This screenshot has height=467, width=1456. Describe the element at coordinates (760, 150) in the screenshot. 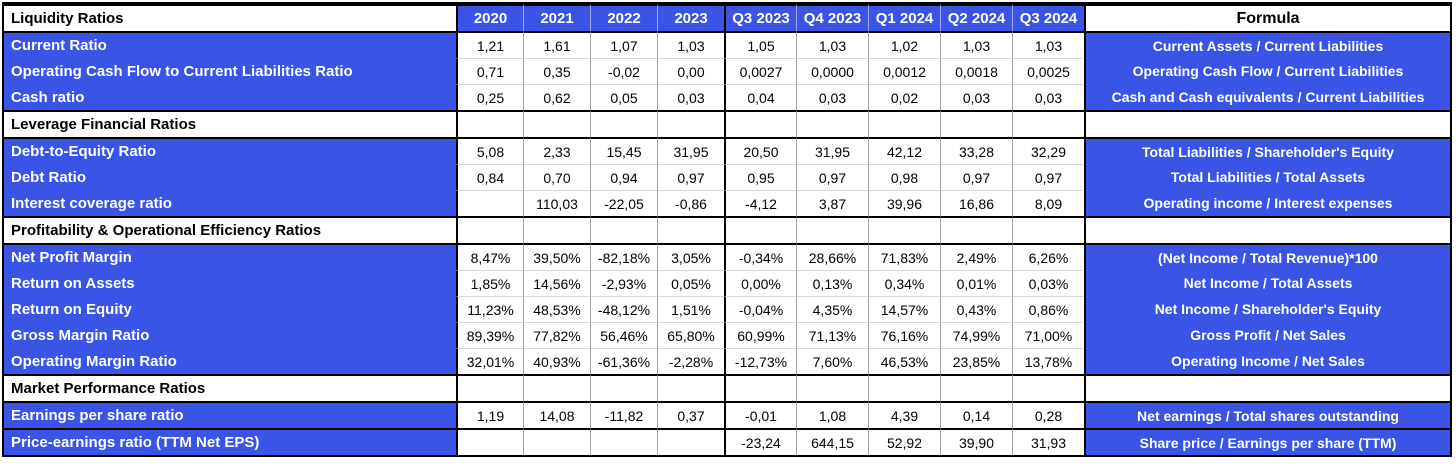

I see `value-cell: 20,50` at that location.